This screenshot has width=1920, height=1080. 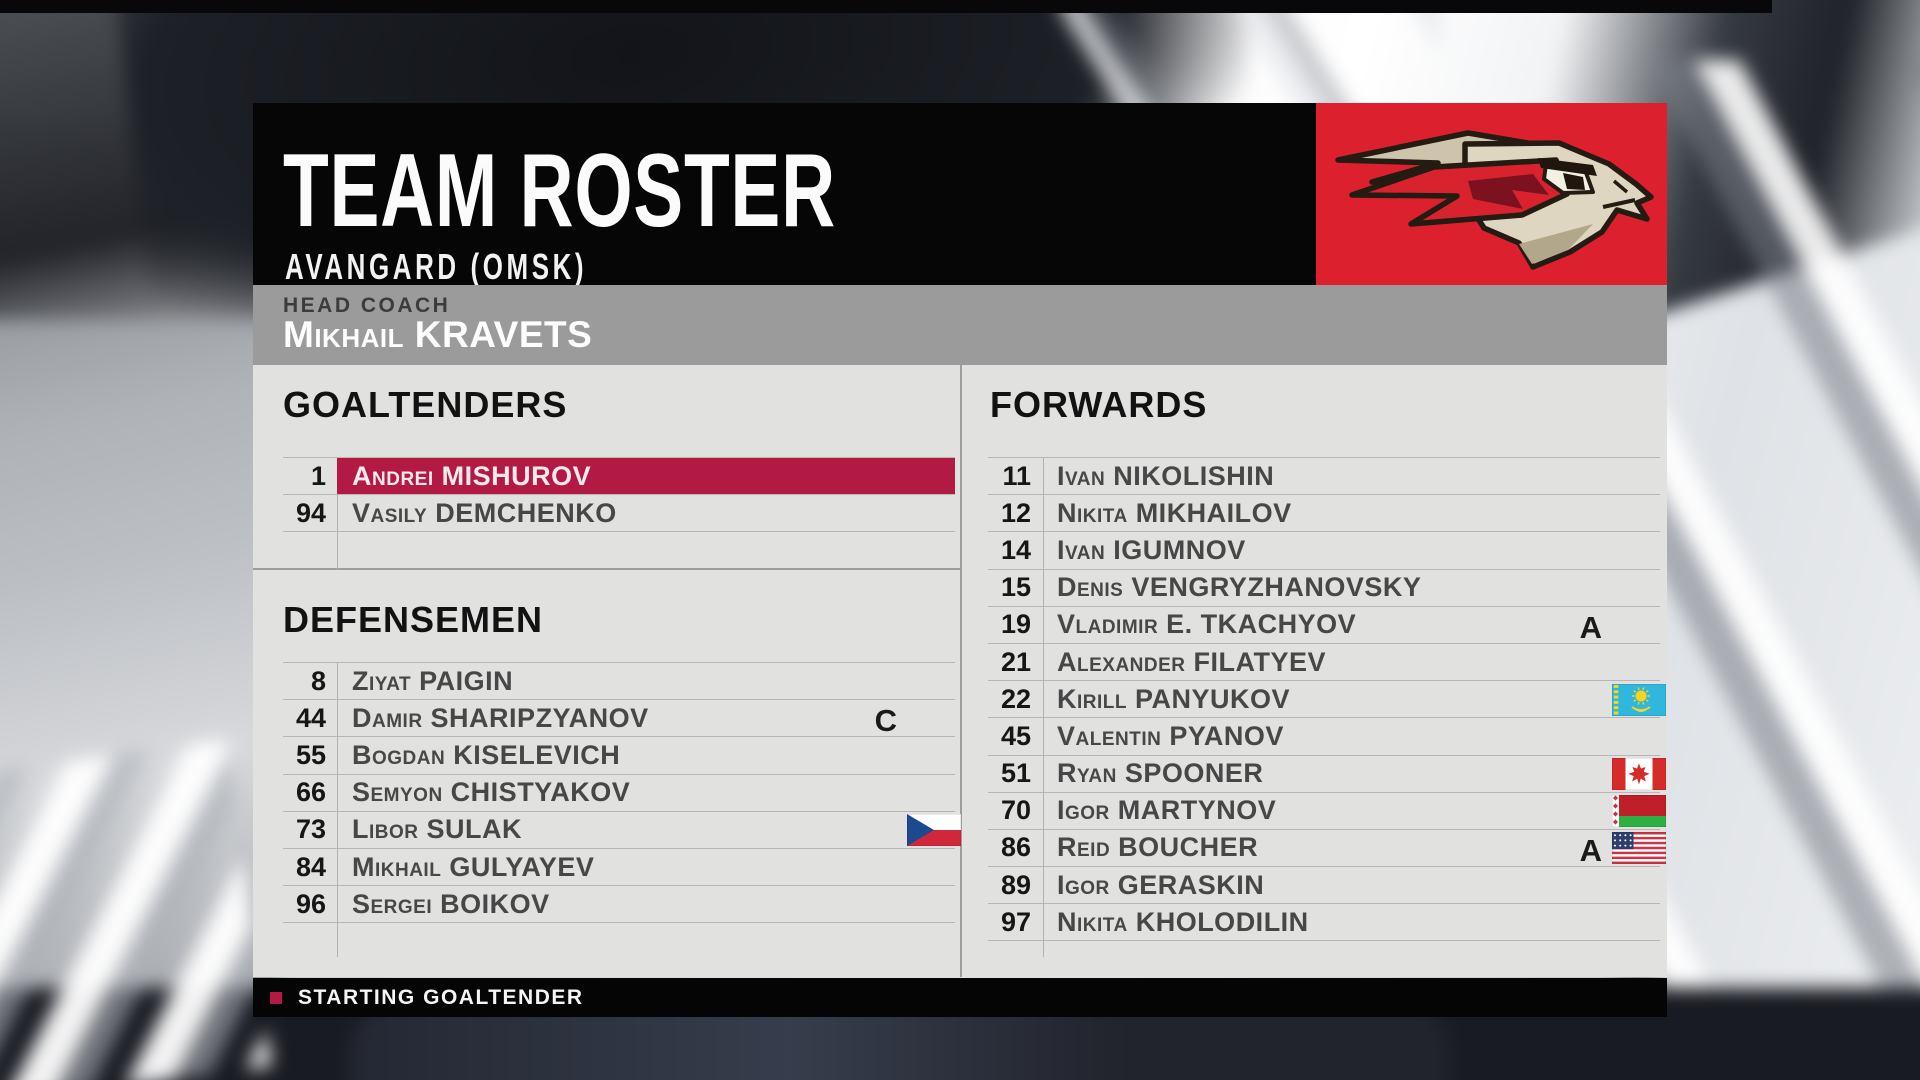 I want to click on player-row: 14 Ivan IGUMNOV, so click(x=1324, y=549).